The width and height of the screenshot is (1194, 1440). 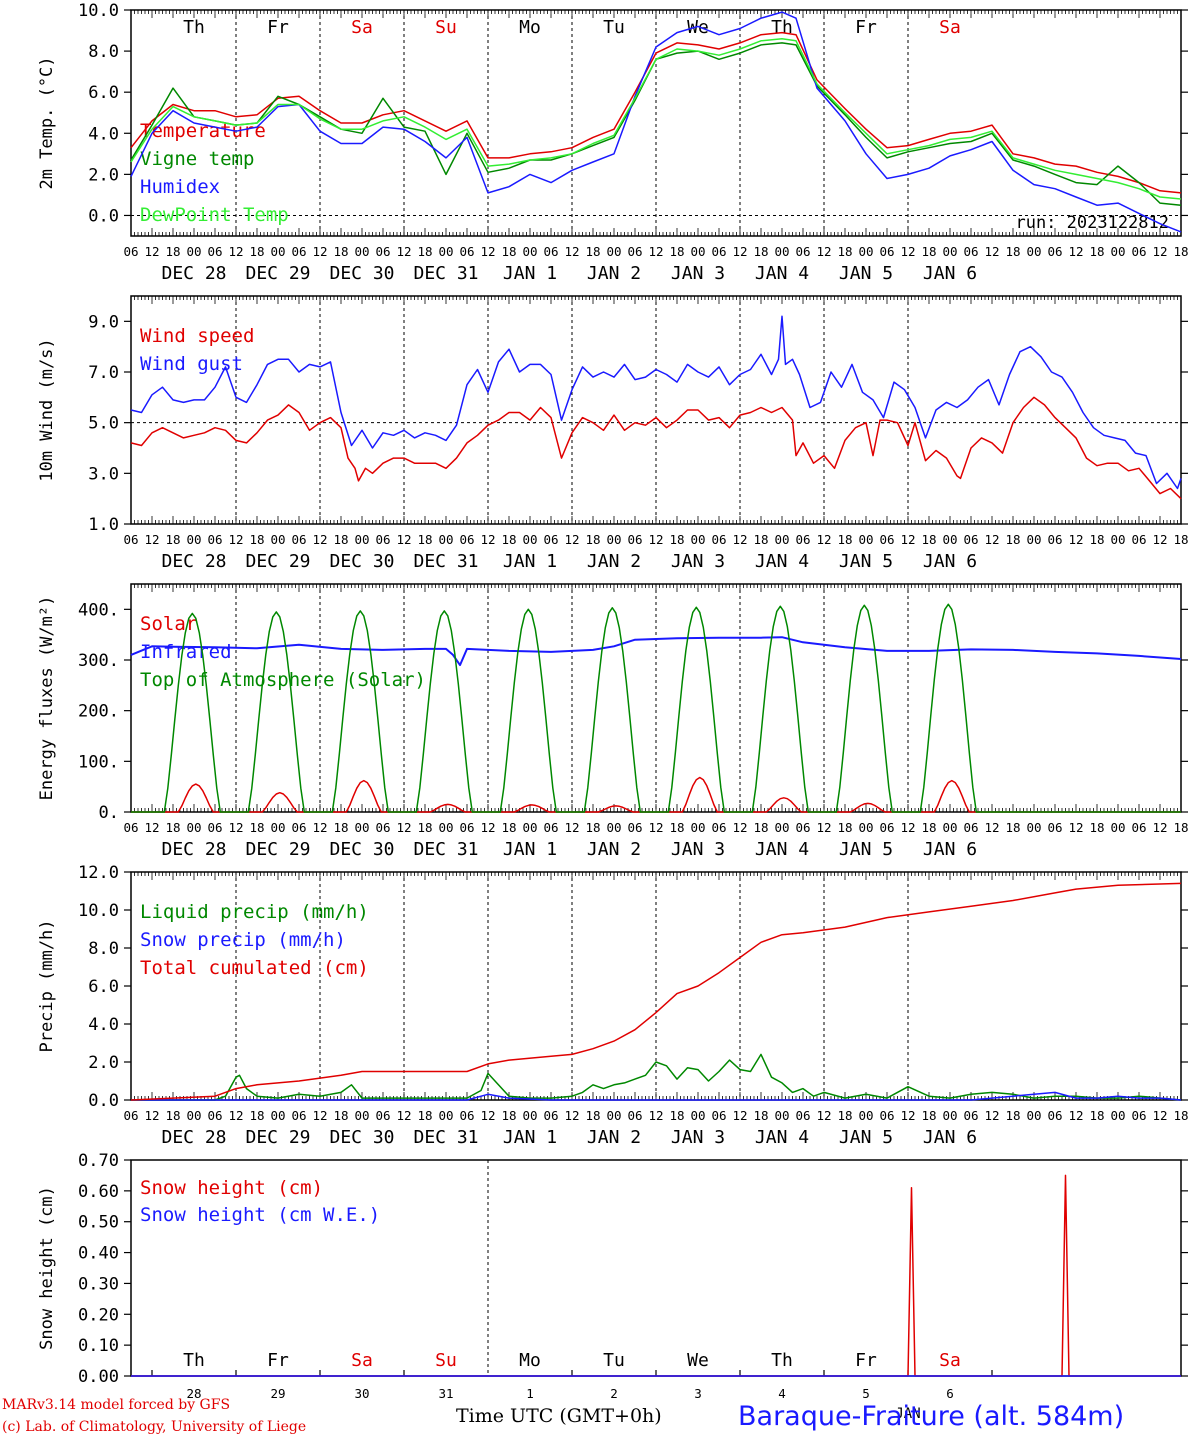 What do you see at coordinates (656, 708) in the screenshot?
I see `series-group: Solar Infrared Top of Atmosphere (Solar)` at bounding box center [656, 708].